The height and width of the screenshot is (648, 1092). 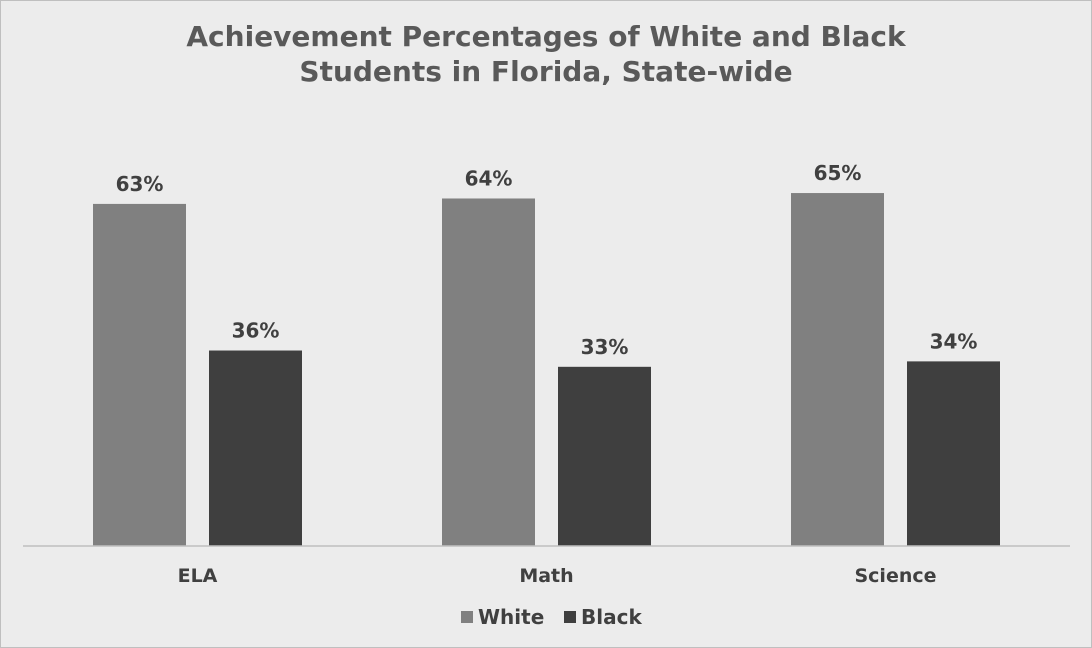 I want to click on bar-black-math, so click(x=604, y=456).